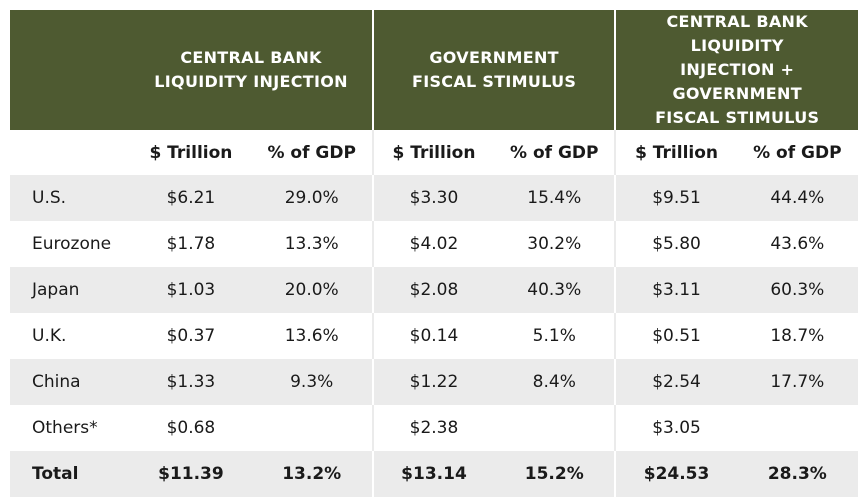  Describe the element at coordinates (554, 336) in the screenshot. I see `value-cell: 5.1%` at that location.